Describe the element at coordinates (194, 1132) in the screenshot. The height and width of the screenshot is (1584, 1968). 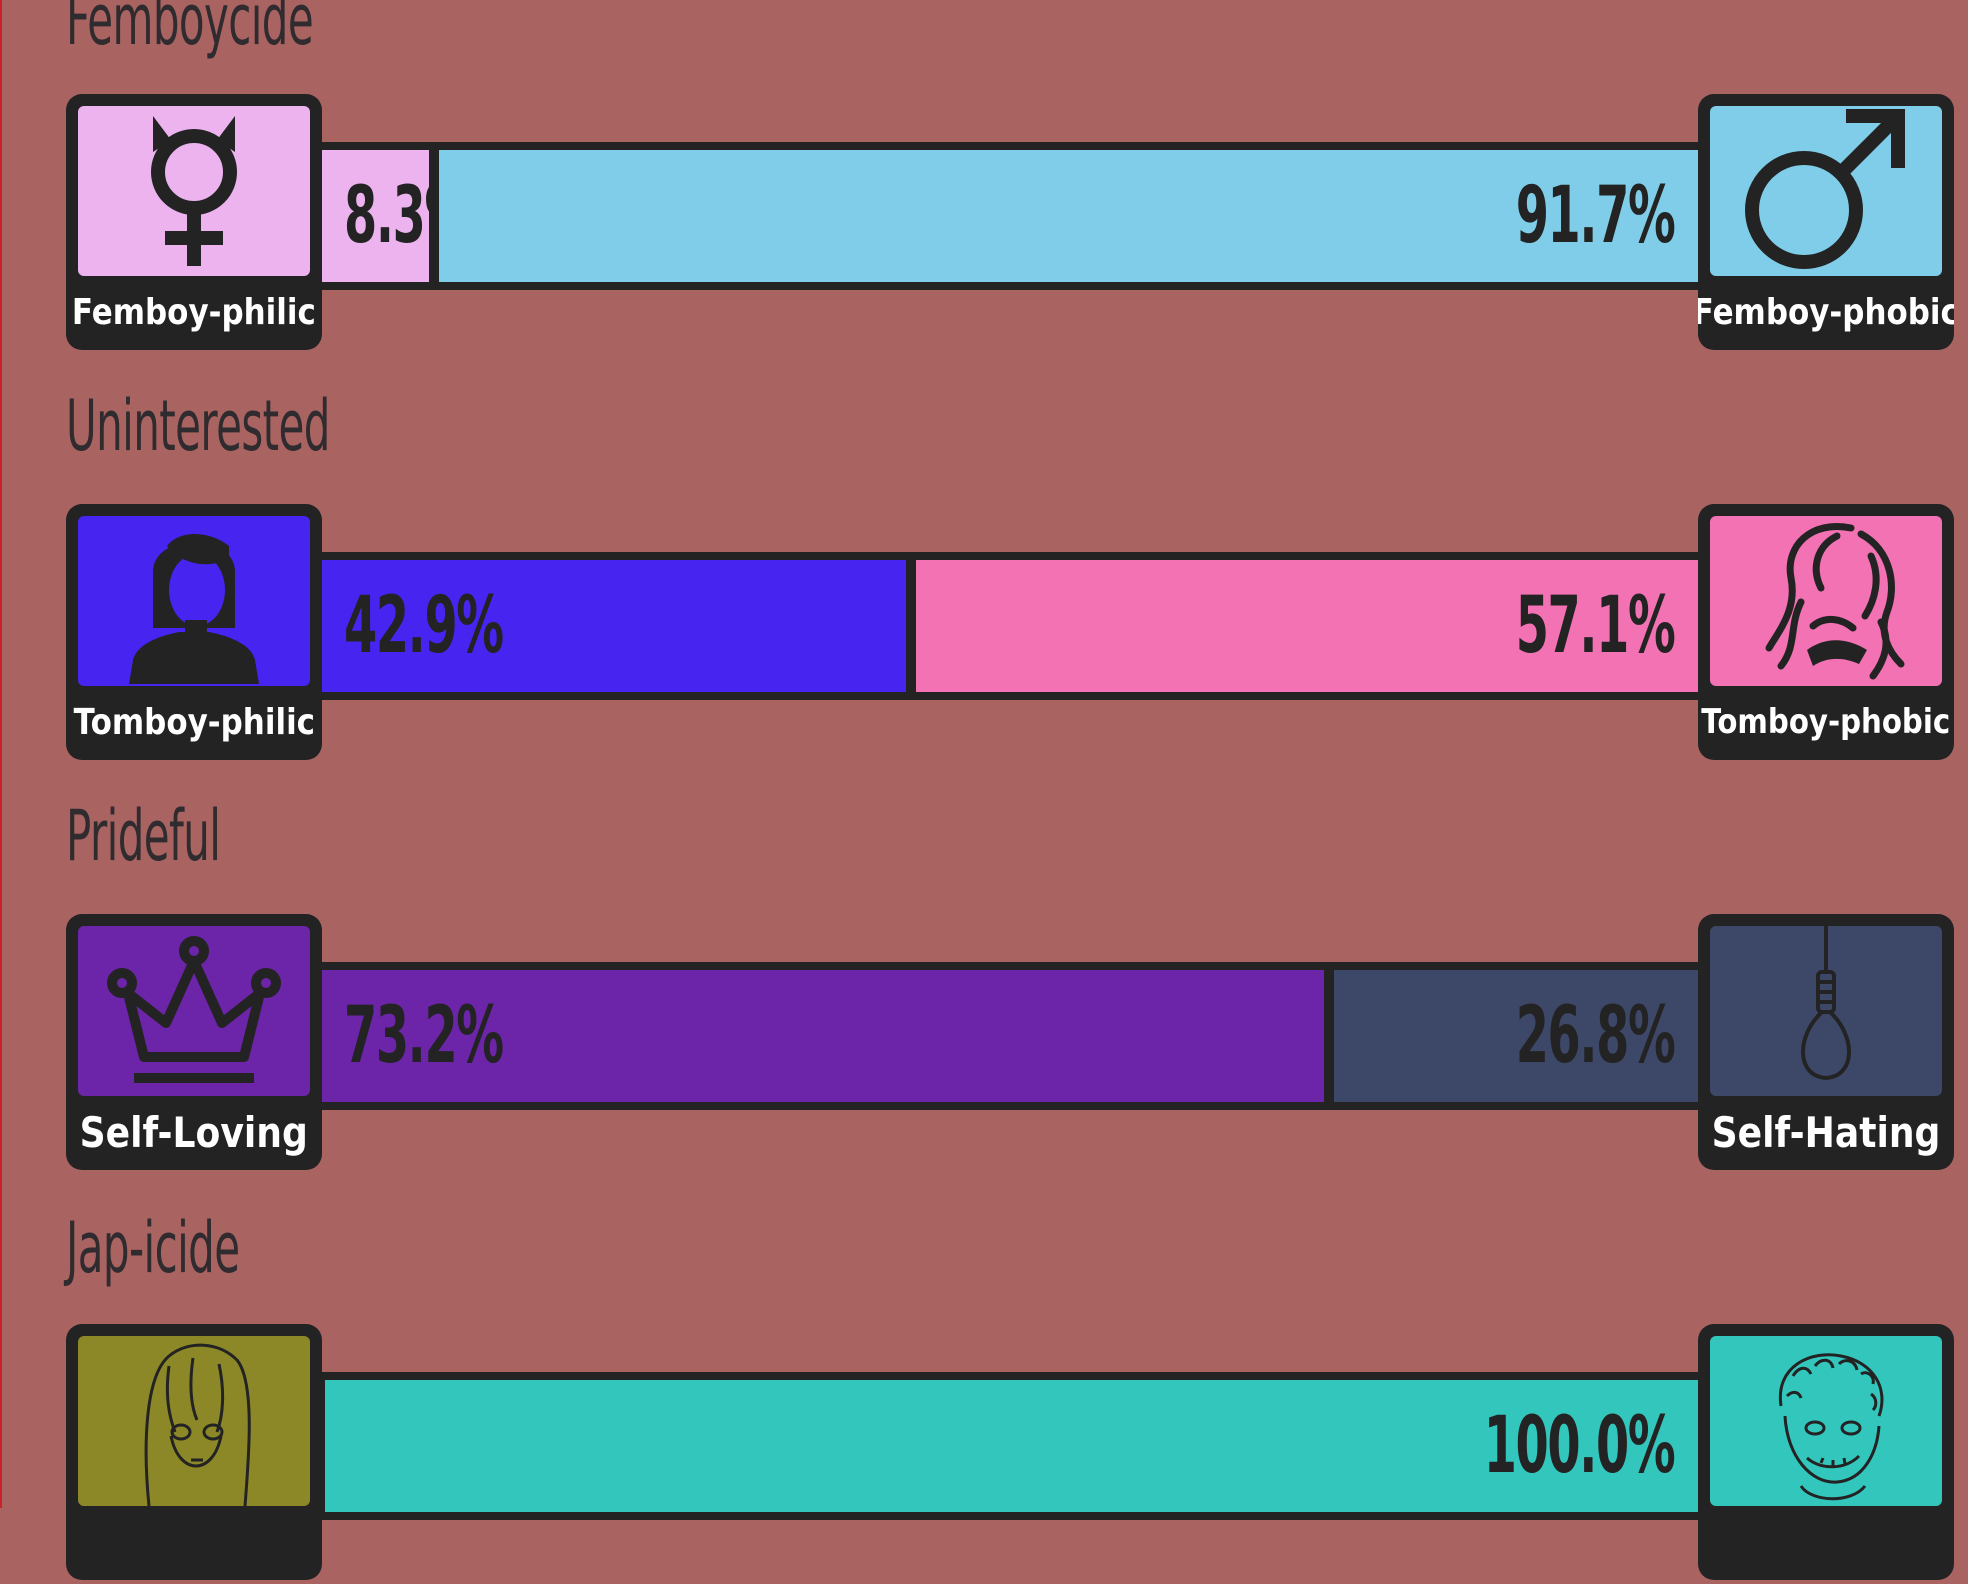
I see `left-card-label: Self-Loving` at that location.